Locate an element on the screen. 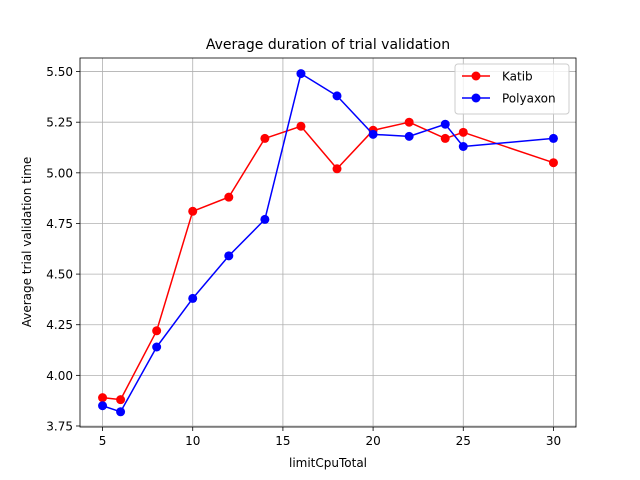 The width and height of the screenshot is (640, 480). y-tick-label: 3.75 is located at coordinates (59, 426).